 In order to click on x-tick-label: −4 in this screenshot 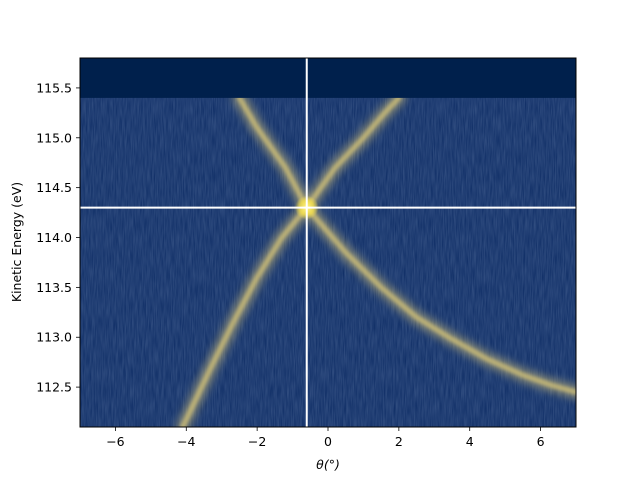, I will do `click(186, 441)`.